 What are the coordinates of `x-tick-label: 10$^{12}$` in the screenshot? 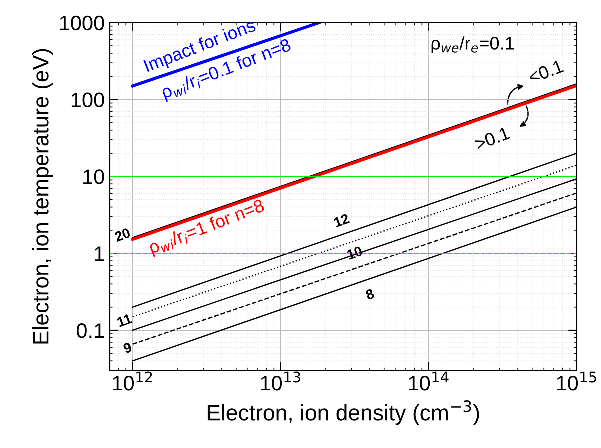 It's located at (132, 381).